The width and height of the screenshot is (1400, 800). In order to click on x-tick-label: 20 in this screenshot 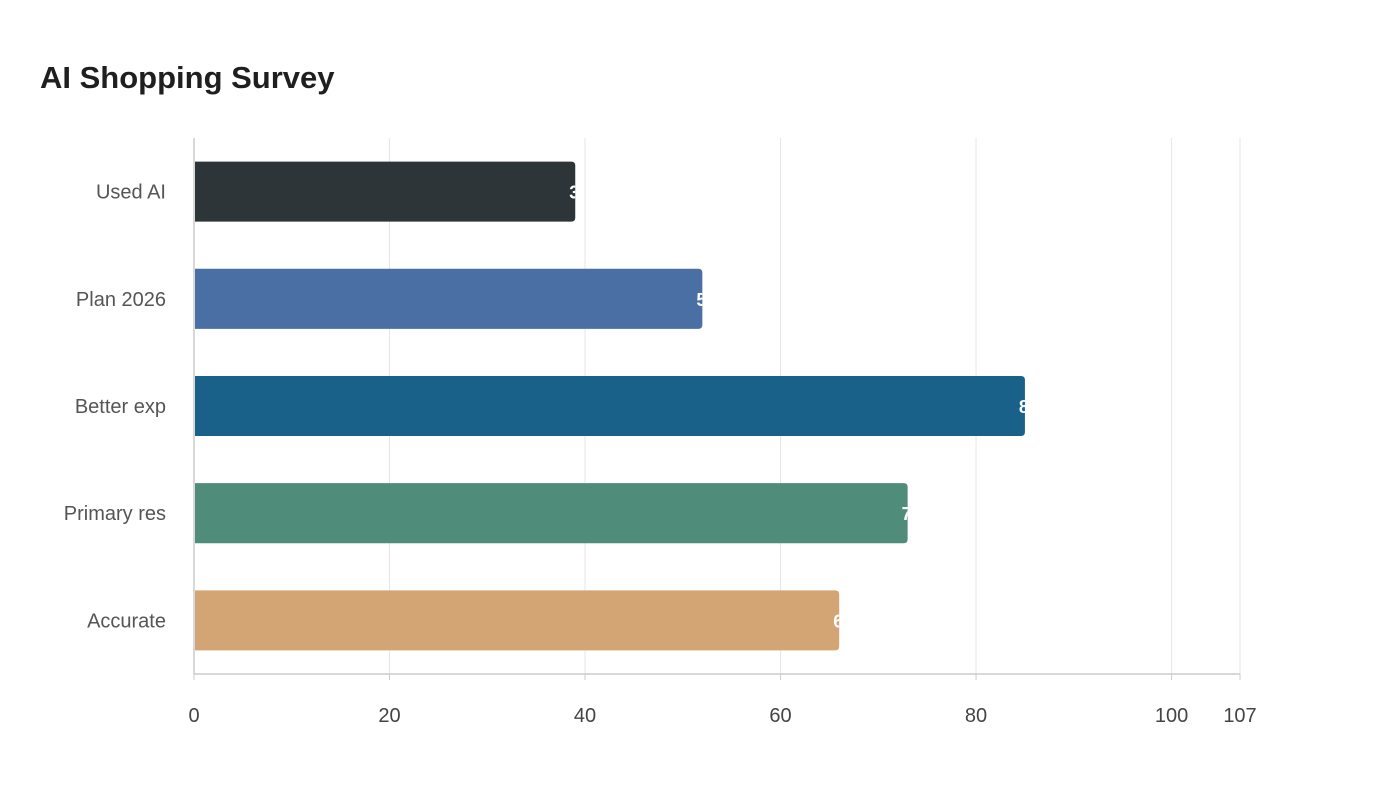, I will do `click(389, 716)`.